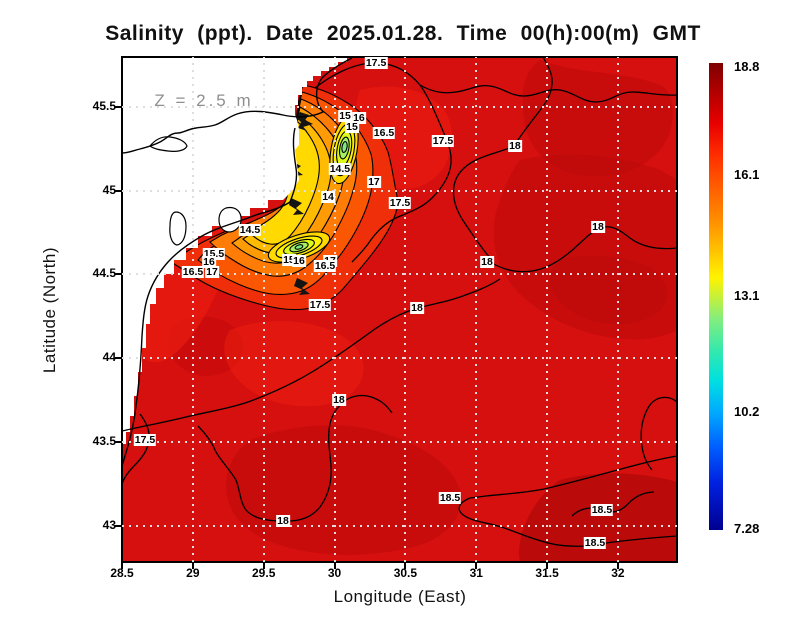 This screenshot has height=618, width=800. What do you see at coordinates (104, 273) in the screenshot?
I see `y-tick-label: 44.5` at bounding box center [104, 273].